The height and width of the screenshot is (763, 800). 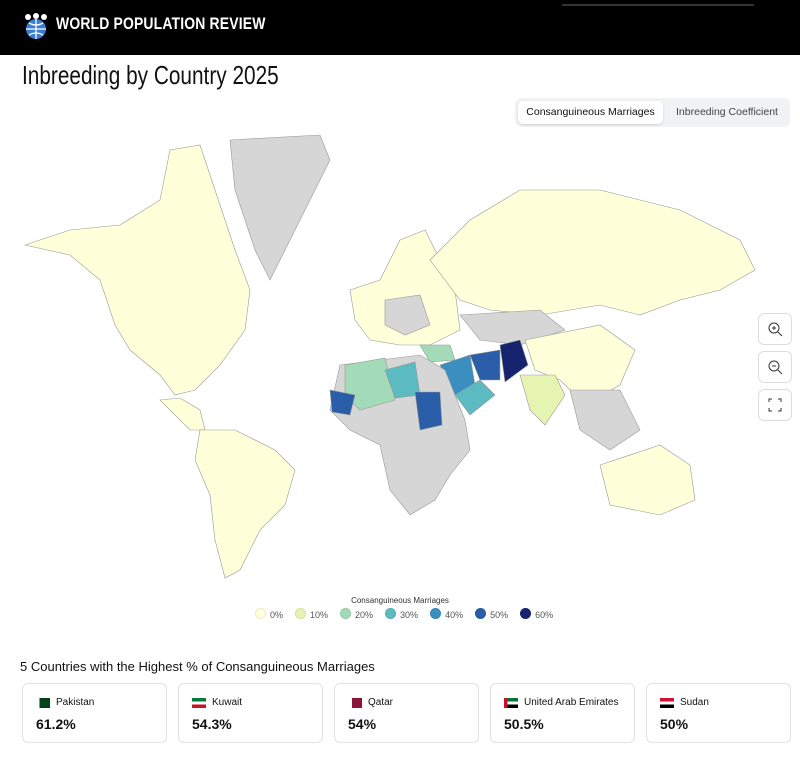 What do you see at coordinates (775, 405) in the screenshot?
I see `fullscreen-button` at bounding box center [775, 405].